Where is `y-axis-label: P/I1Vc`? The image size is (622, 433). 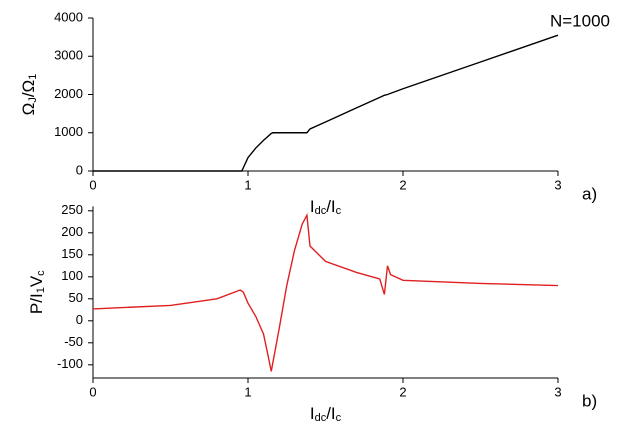 y-axis-label: P/I1Vc is located at coordinates (37, 292).